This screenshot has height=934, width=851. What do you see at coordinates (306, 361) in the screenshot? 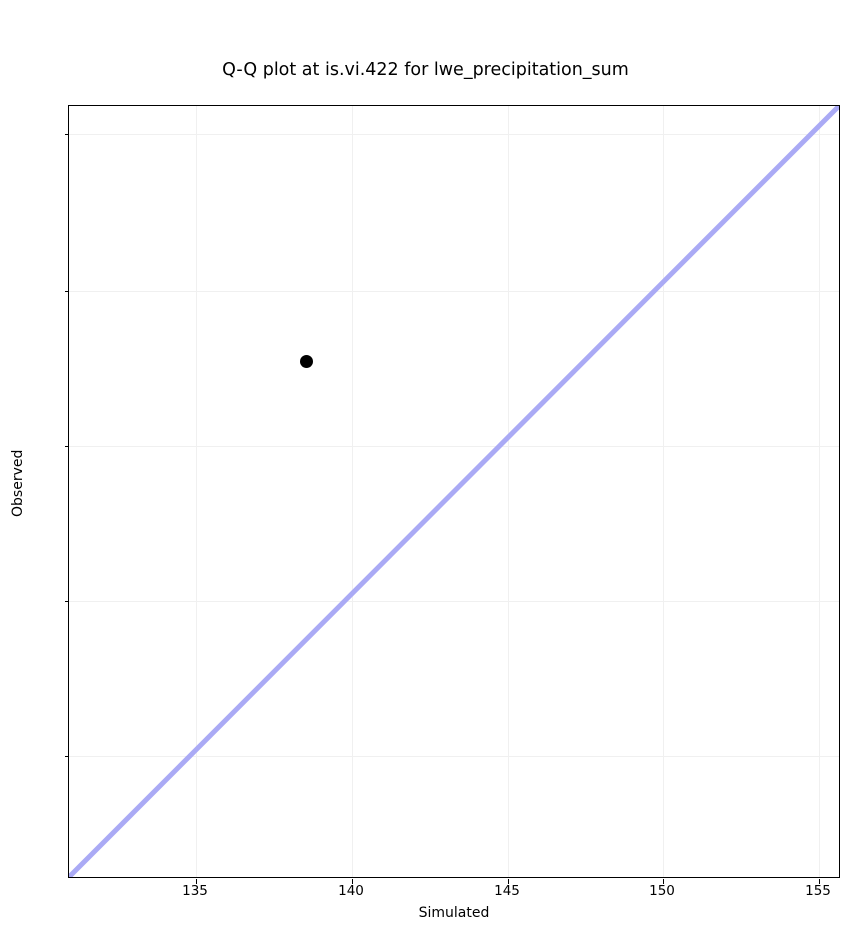
I see `data-point` at bounding box center [306, 361].